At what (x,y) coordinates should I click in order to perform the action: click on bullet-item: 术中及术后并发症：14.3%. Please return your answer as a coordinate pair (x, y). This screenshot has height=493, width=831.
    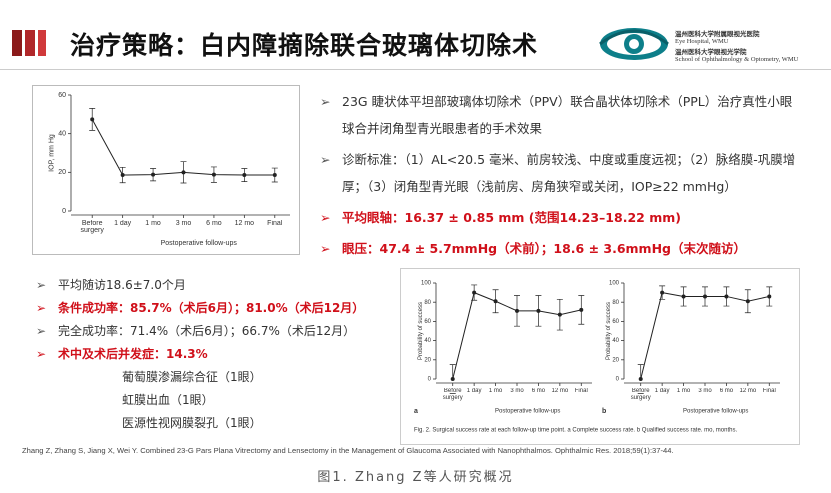
    Looking at the image, I should click on (221, 354).